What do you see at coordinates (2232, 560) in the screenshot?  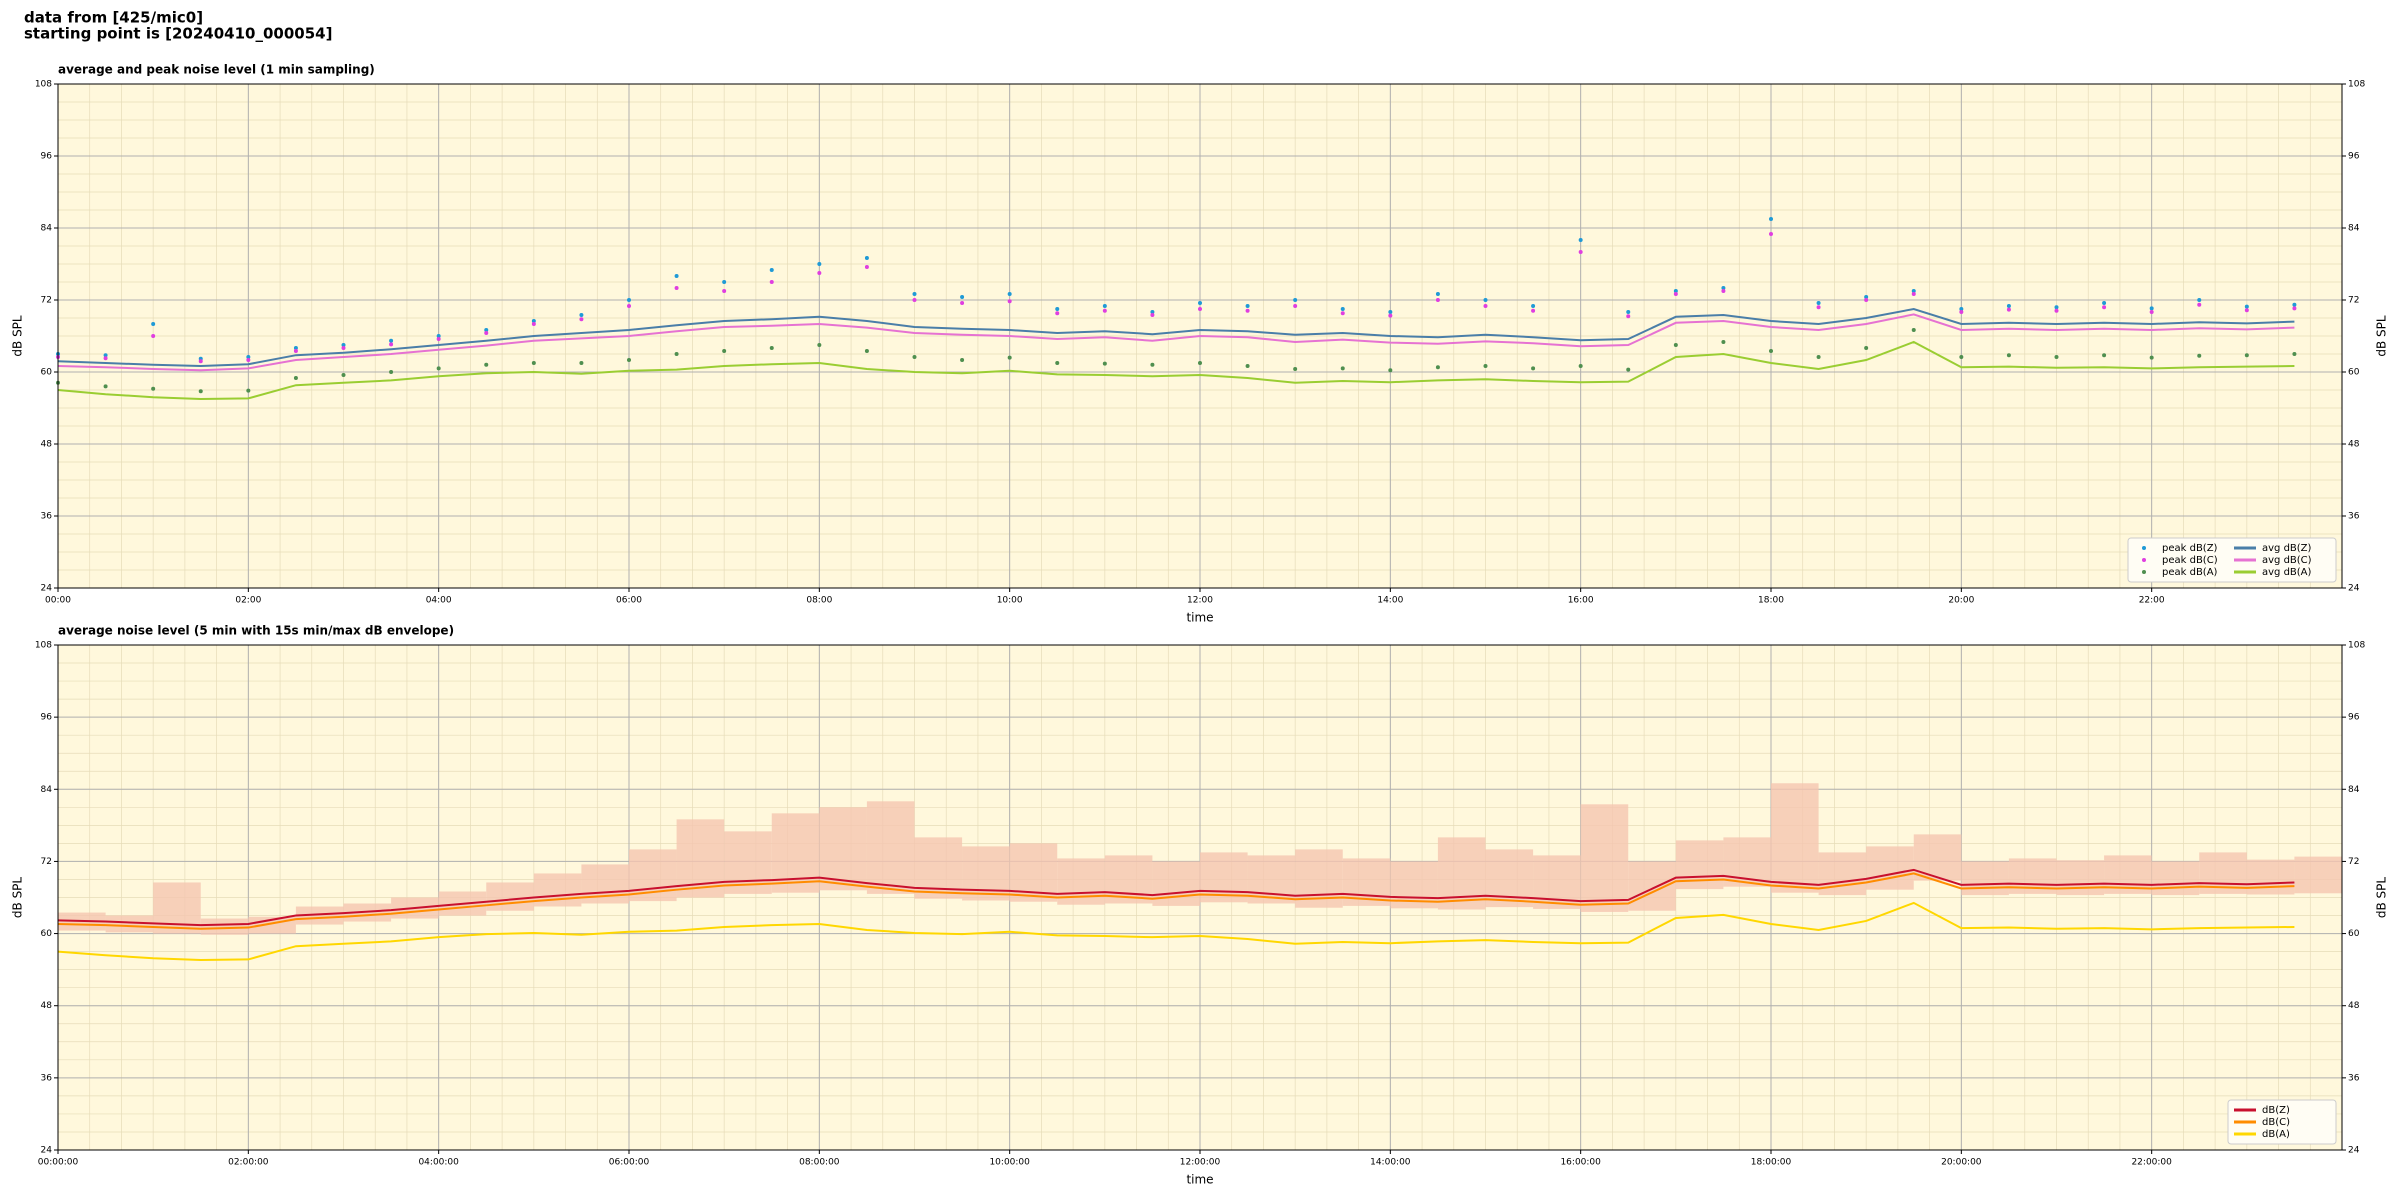 I see `legend-box` at bounding box center [2232, 560].